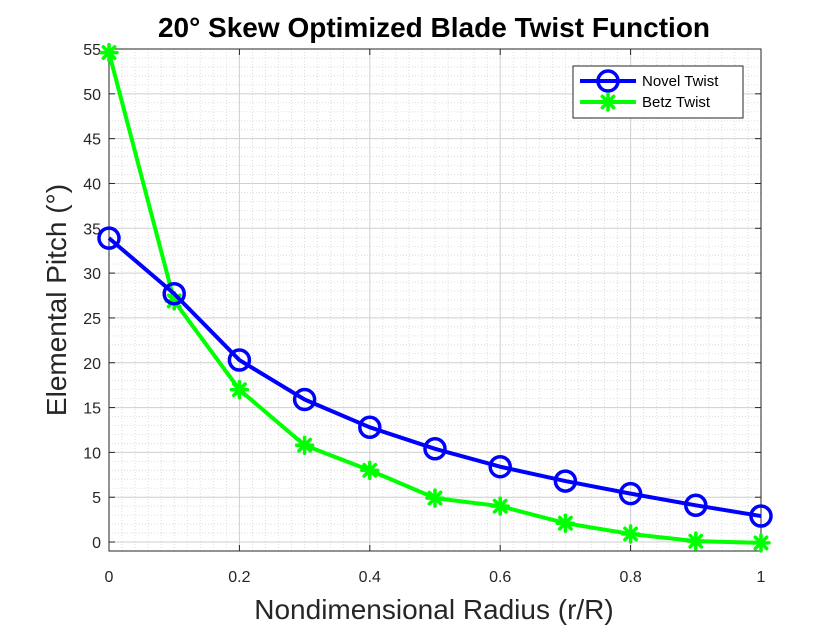  I want to click on y-tick-label: 20, so click(92, 364).